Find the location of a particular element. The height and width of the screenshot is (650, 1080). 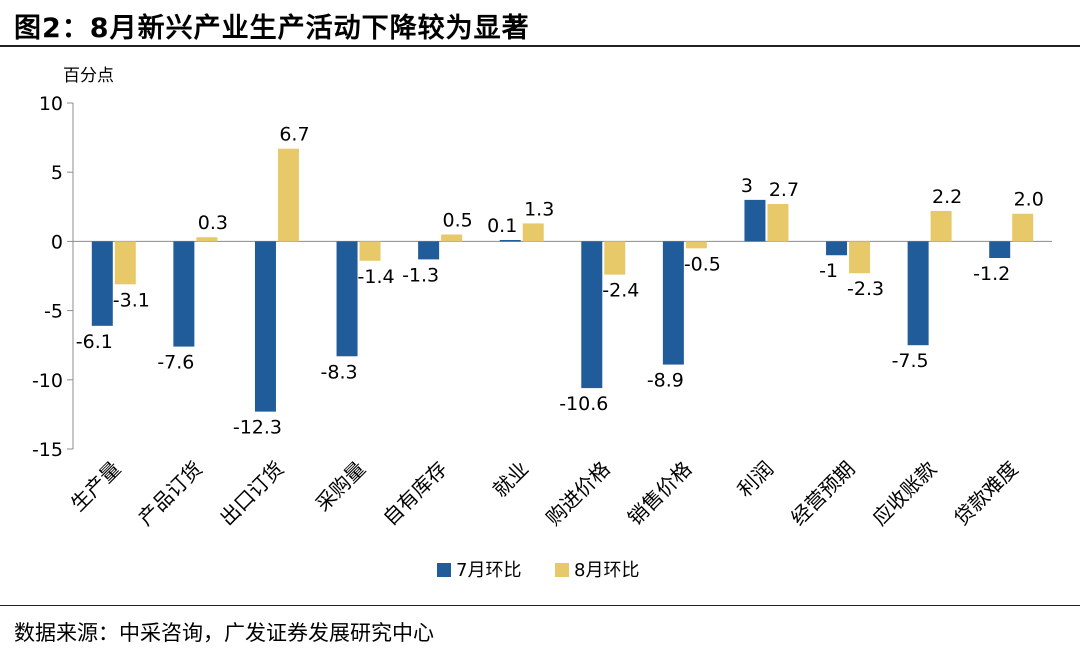

data-label-aug: -2.4 is located at coordinates (620, 291).